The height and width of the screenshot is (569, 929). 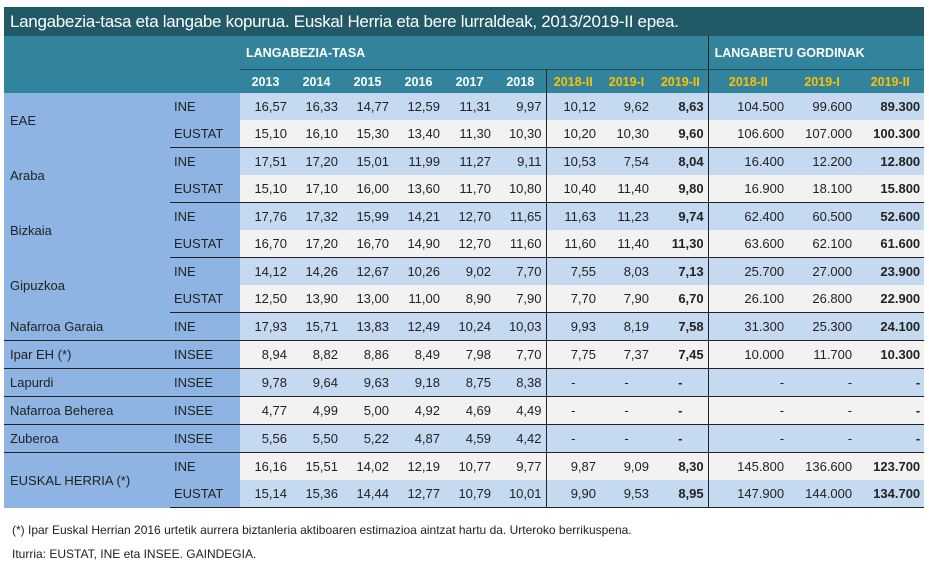 I want to click on rate-cell: 11,31, so click(x=469, y=106).